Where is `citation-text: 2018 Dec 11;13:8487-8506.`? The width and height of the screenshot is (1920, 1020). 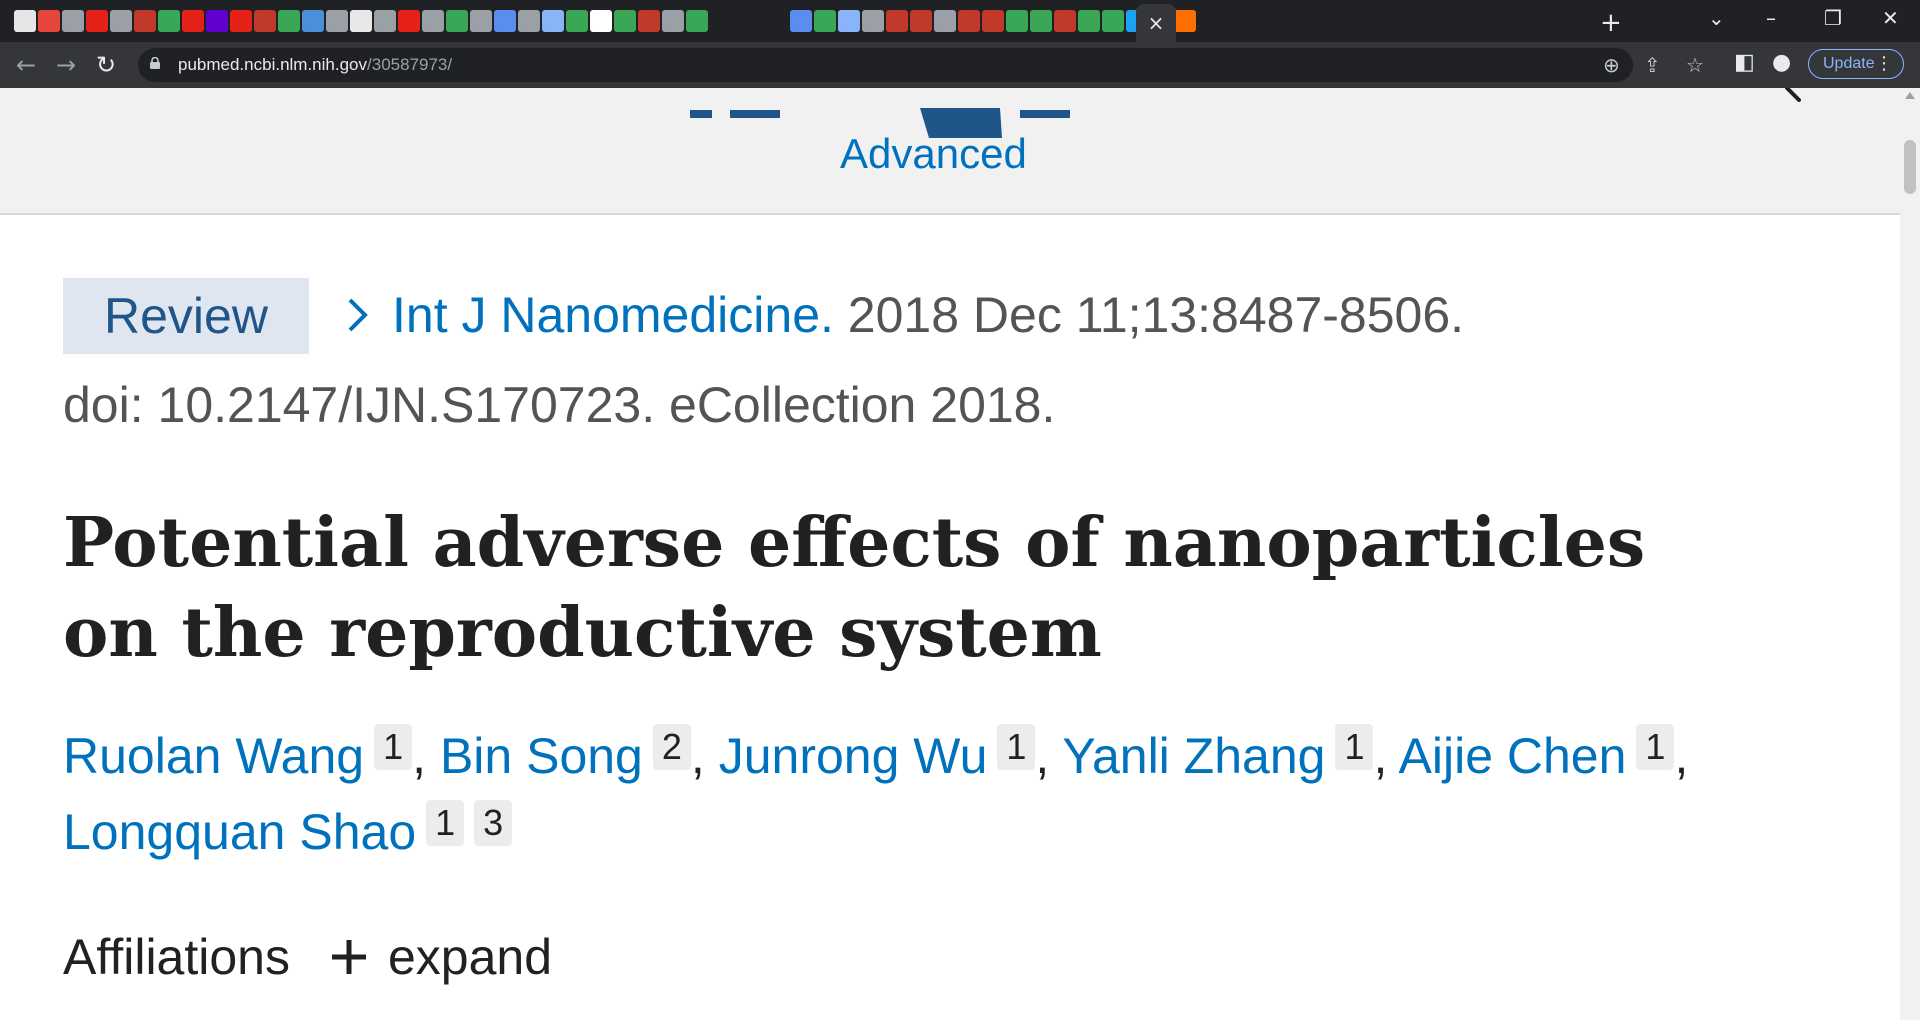
citation-text: 2018 Dec 11;13:8487-8506. is located at coordinates (1149, 315).